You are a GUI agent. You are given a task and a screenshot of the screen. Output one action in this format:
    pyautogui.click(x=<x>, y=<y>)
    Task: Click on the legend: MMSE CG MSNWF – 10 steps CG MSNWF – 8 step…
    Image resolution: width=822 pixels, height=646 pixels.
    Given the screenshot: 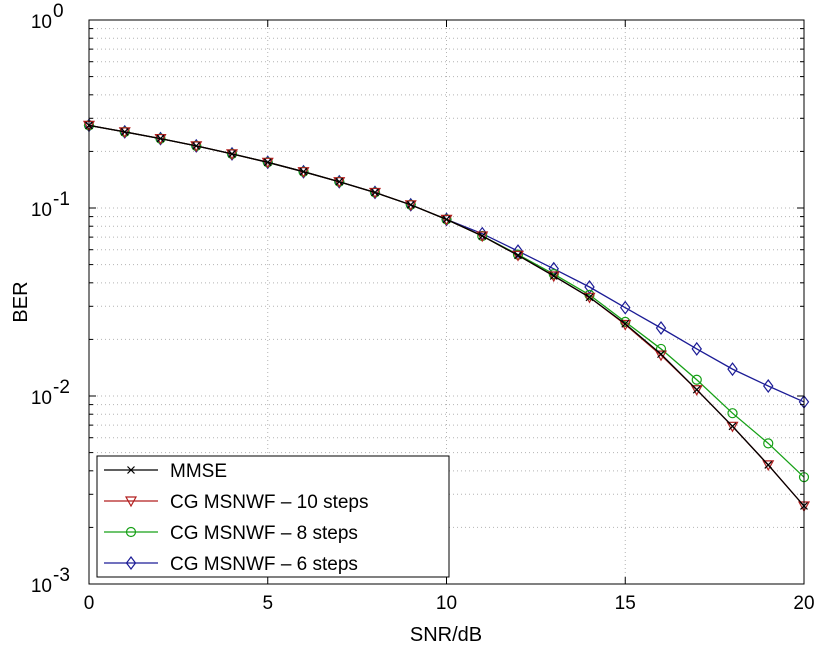 What is the action you would take?
    pyautogui.click(x=273, y=516)
    